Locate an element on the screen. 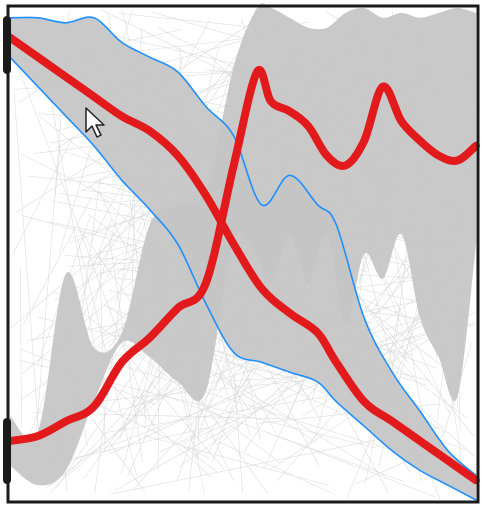 This screenshot has height=506, width=484. mouse-cursor-icon is located at coordinates (95, 122).